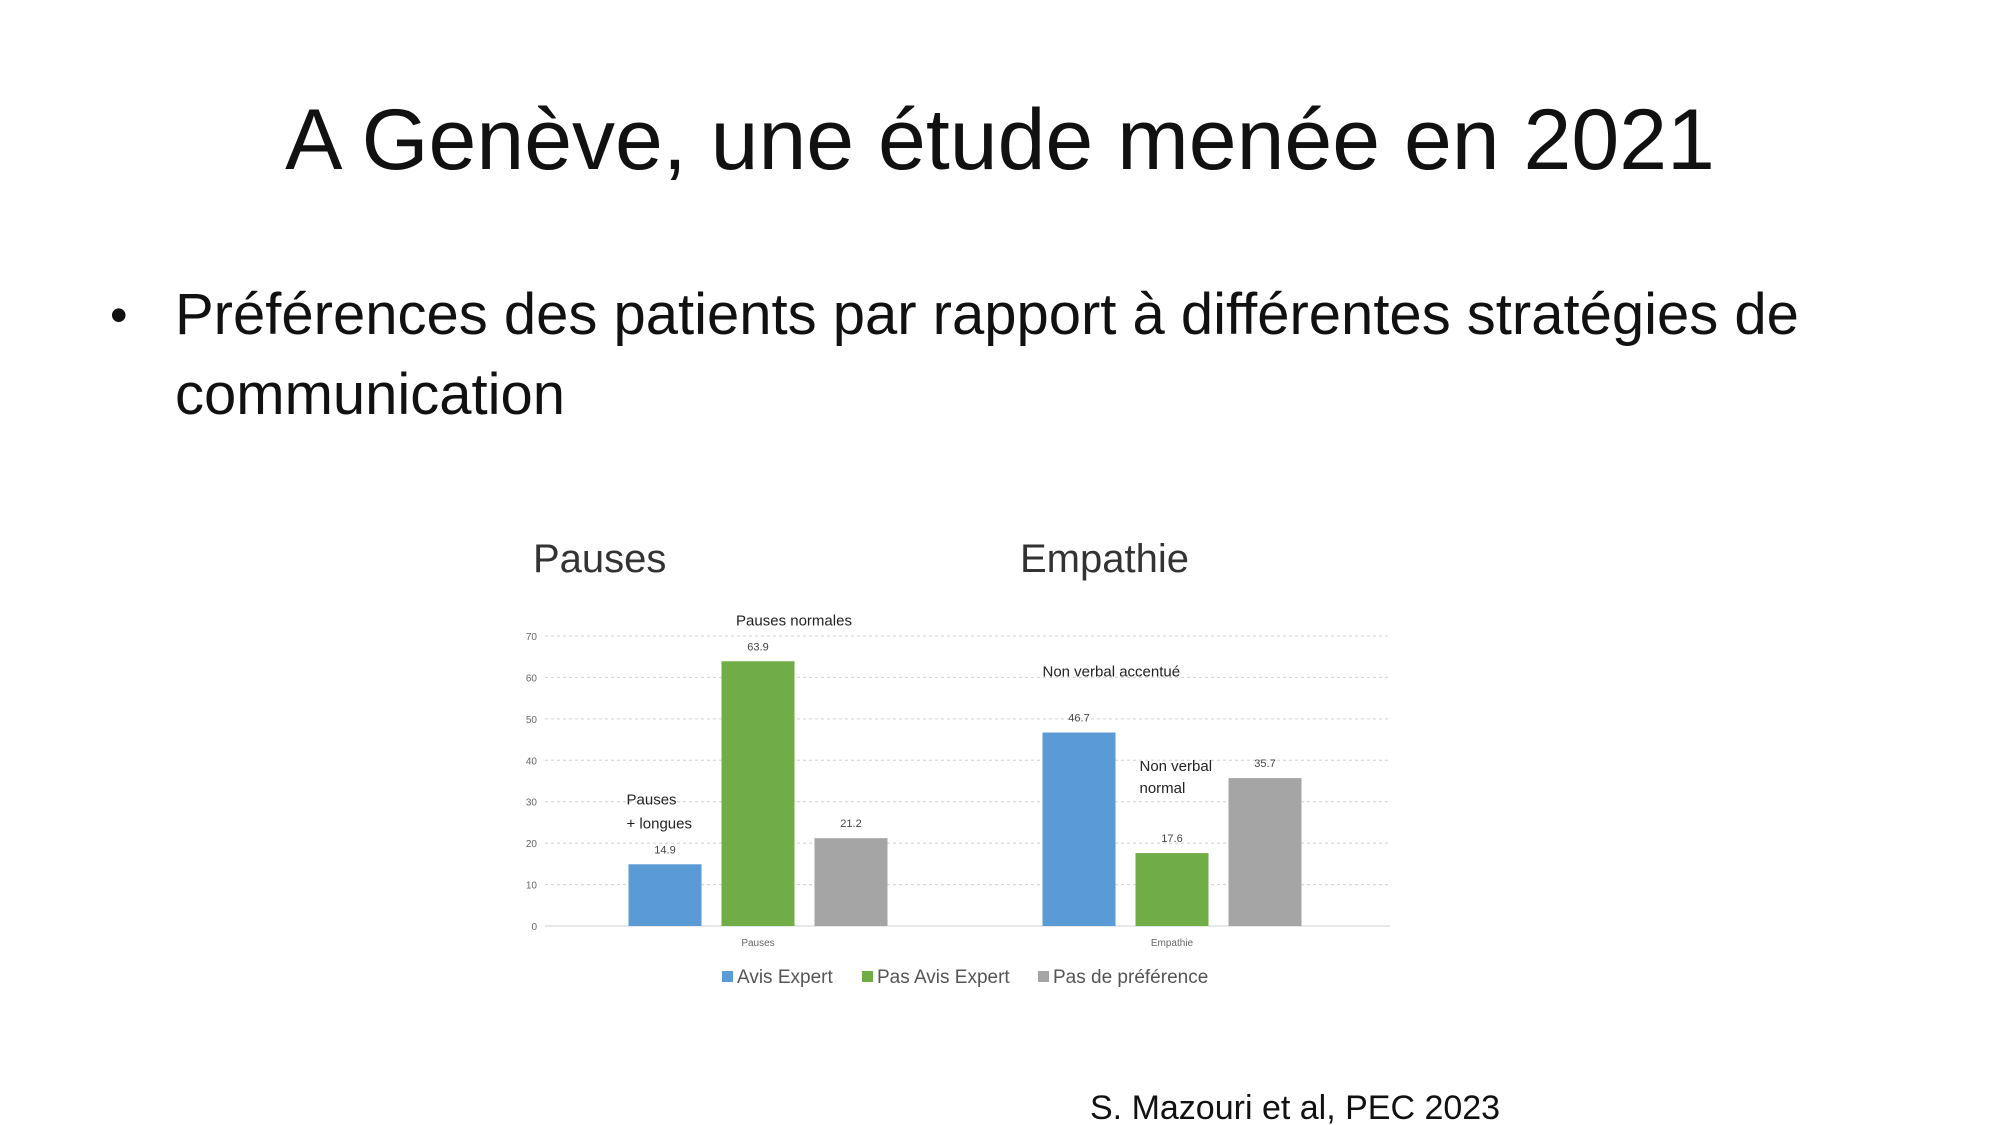 The width and height of the screenshot is (2000, 1125). Describe the element at coordinates (532, 886) in the screenshot. I see `y-tick-label: 10` at that location.